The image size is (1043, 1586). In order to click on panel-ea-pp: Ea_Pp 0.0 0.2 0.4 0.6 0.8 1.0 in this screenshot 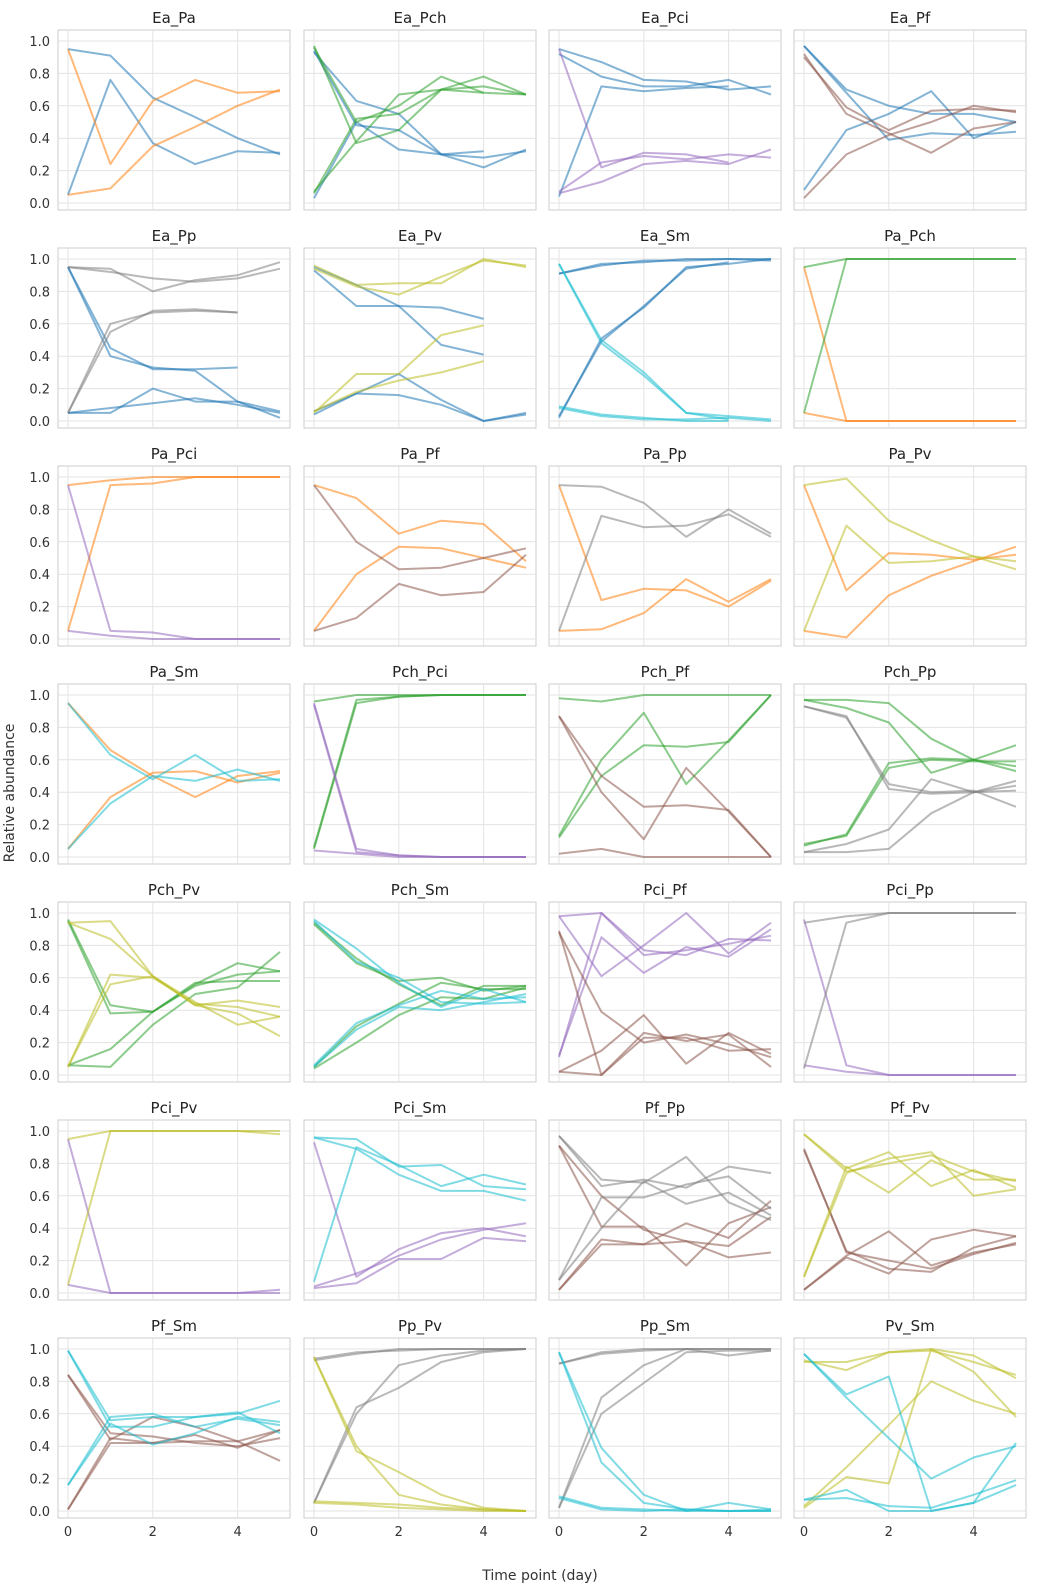, I will do `click(160, 328)`.